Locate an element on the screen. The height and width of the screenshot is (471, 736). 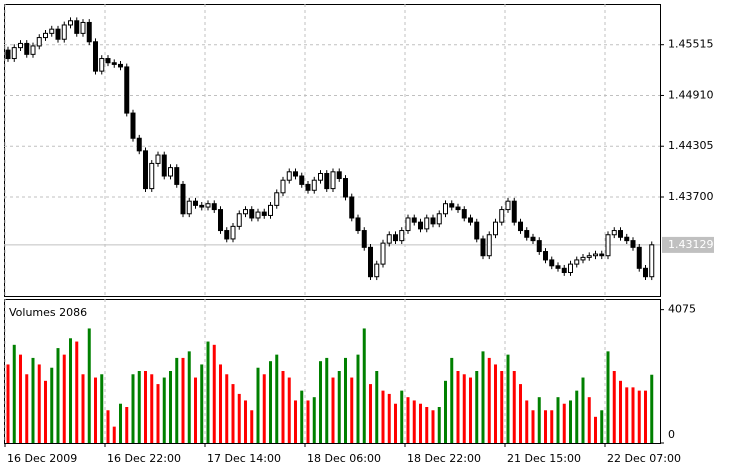
last-price-label: 1.43129 is located at coordinates (691, 244).